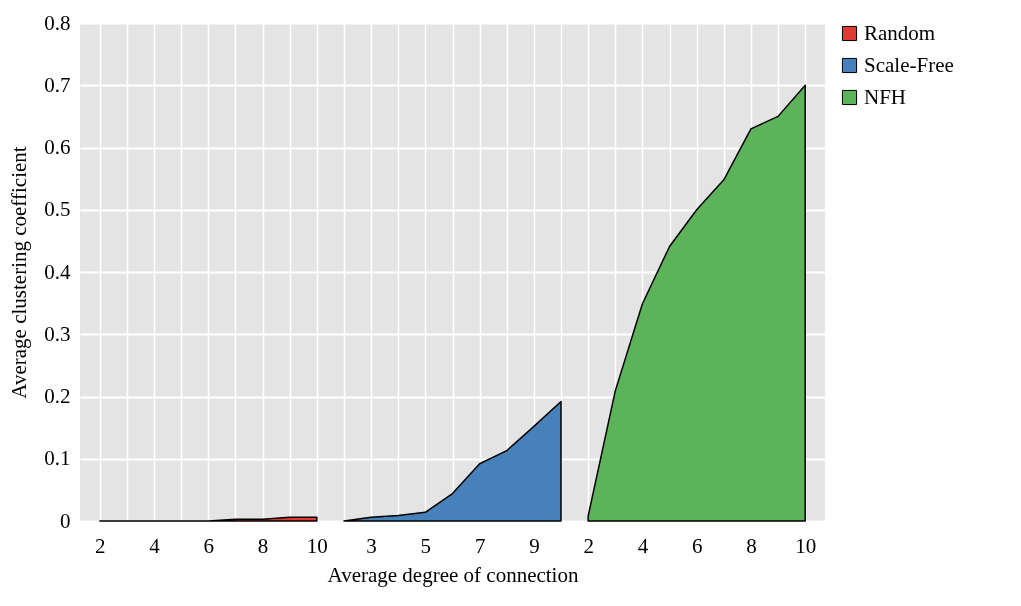  Describe the element at coordinates (57, 396) in the screenshot. I see `y-tick-label: 0.2` at that location.